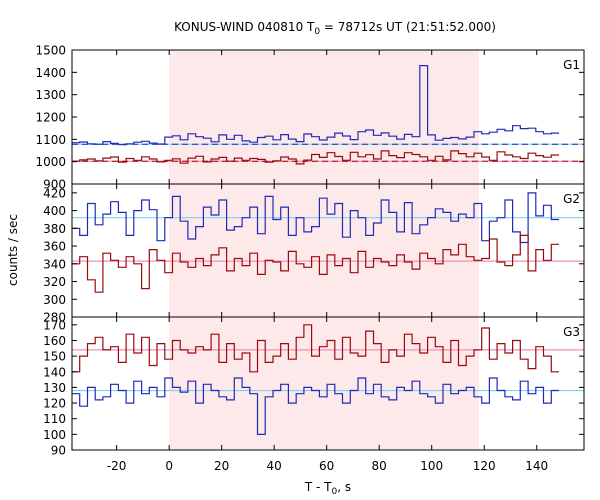 The width and height of the screenshot is (600, 500). Describe the element at coordinates (315, 218) in the screenshot. I see `G2-series-blue` at that location.